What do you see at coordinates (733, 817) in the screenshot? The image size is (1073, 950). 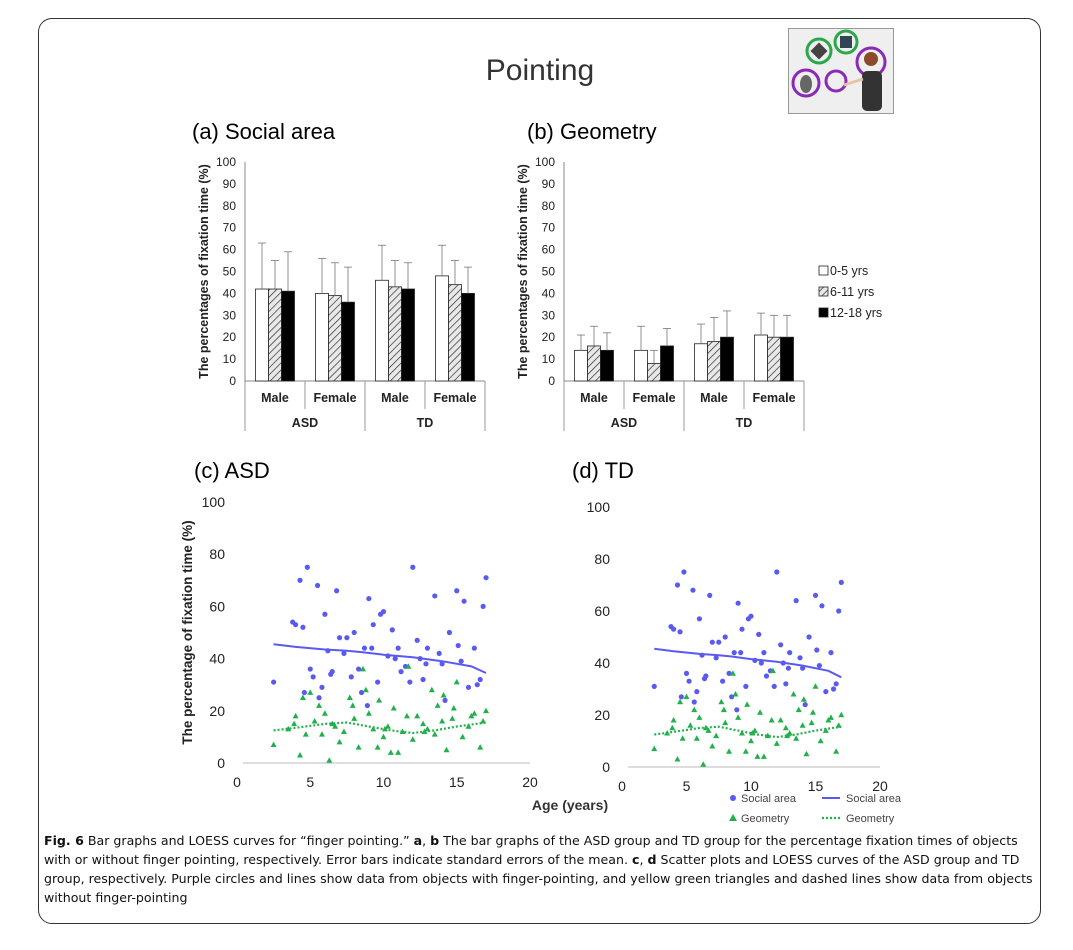 I see `legend-triangle-icon` at bounding box center [733, 817].